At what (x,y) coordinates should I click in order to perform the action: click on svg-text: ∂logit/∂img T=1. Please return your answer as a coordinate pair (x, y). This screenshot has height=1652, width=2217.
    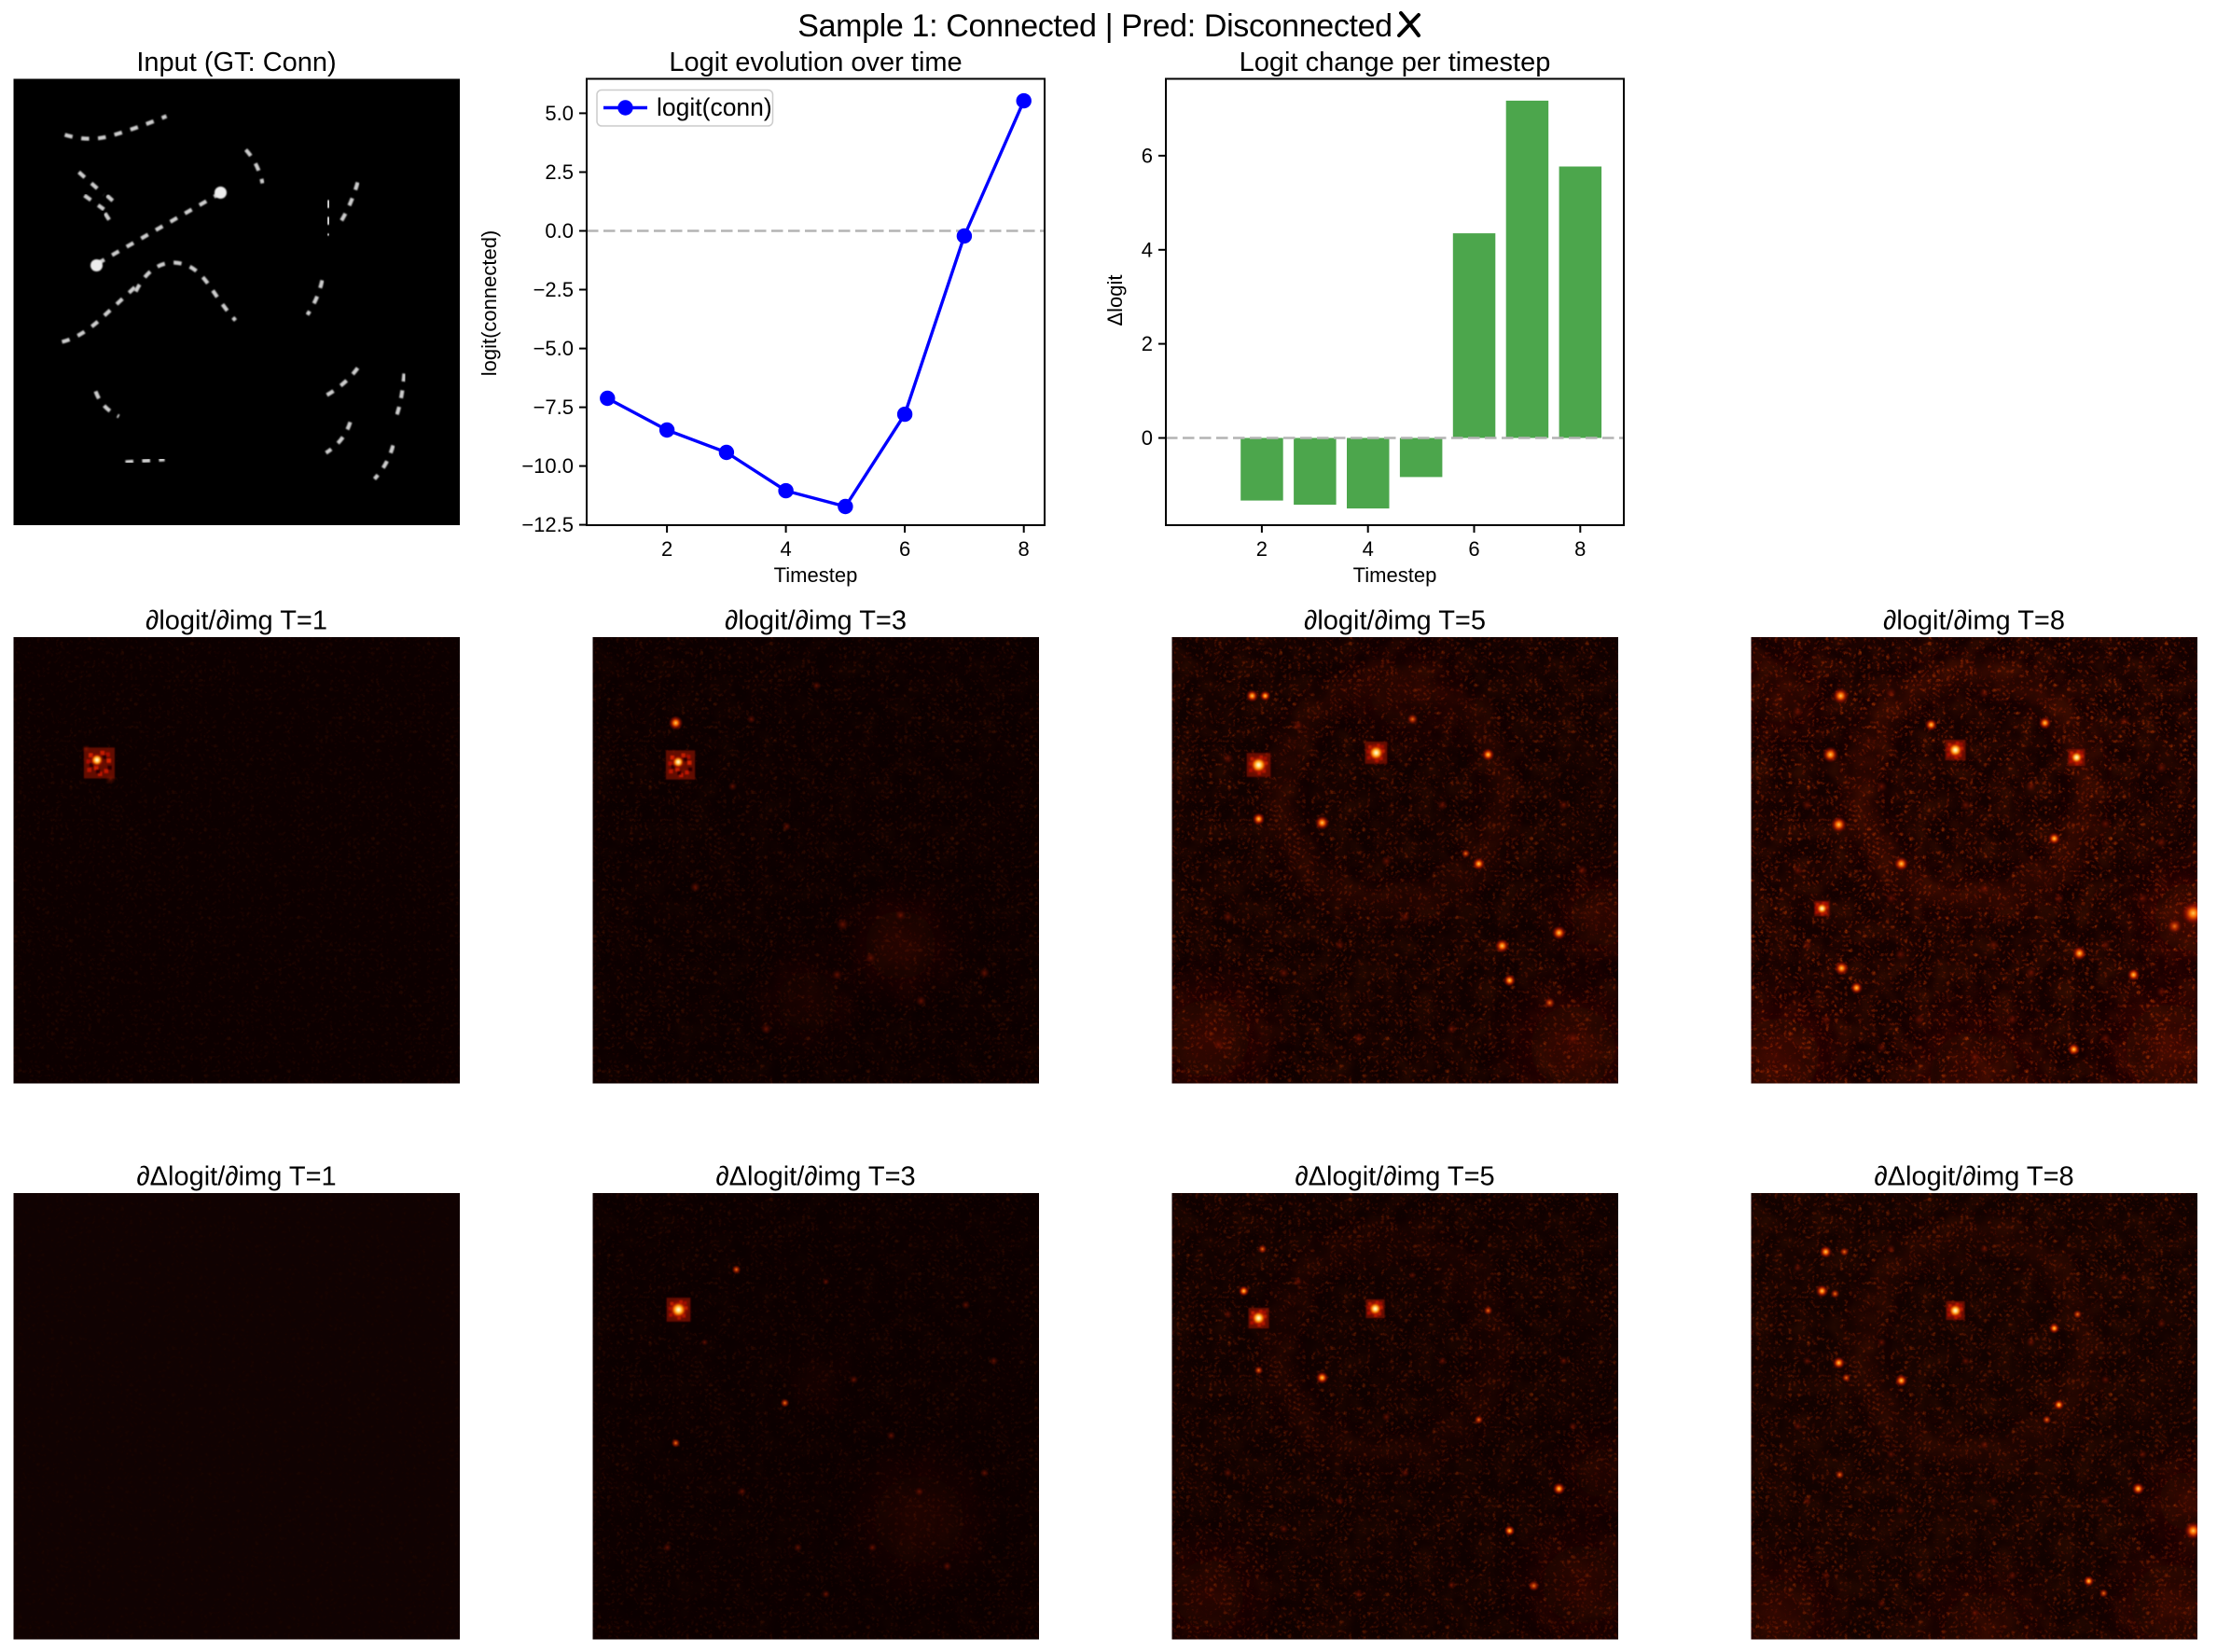
    Looking at the image, I should click on (236, 621).